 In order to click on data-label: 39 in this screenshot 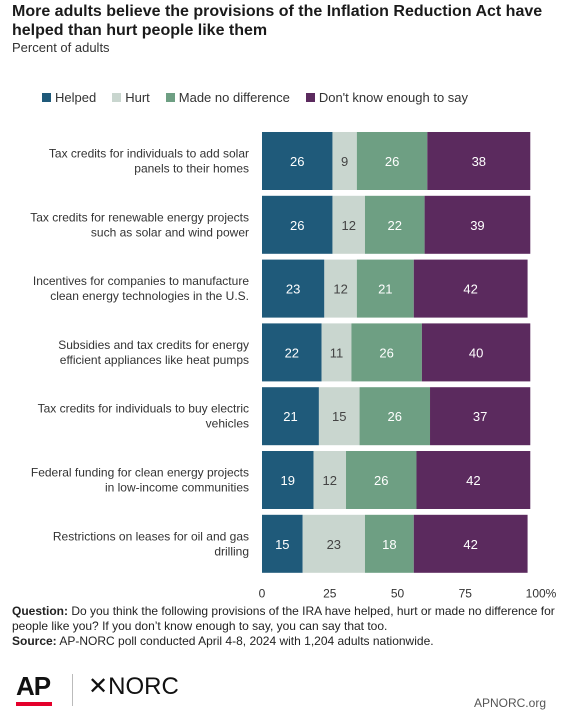, I will do `click(477, 225)`.